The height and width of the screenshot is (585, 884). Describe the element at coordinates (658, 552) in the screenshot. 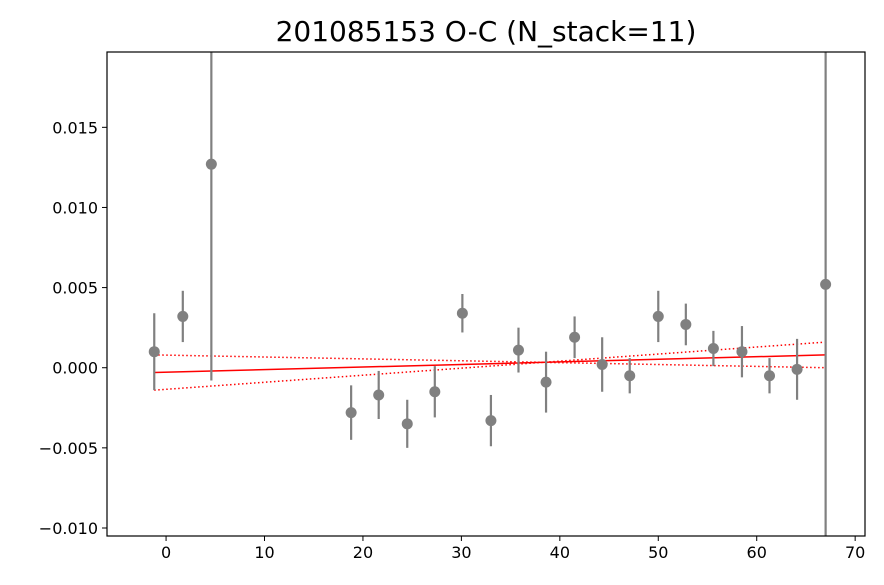

I see `x-tick-label: 50` at that location.